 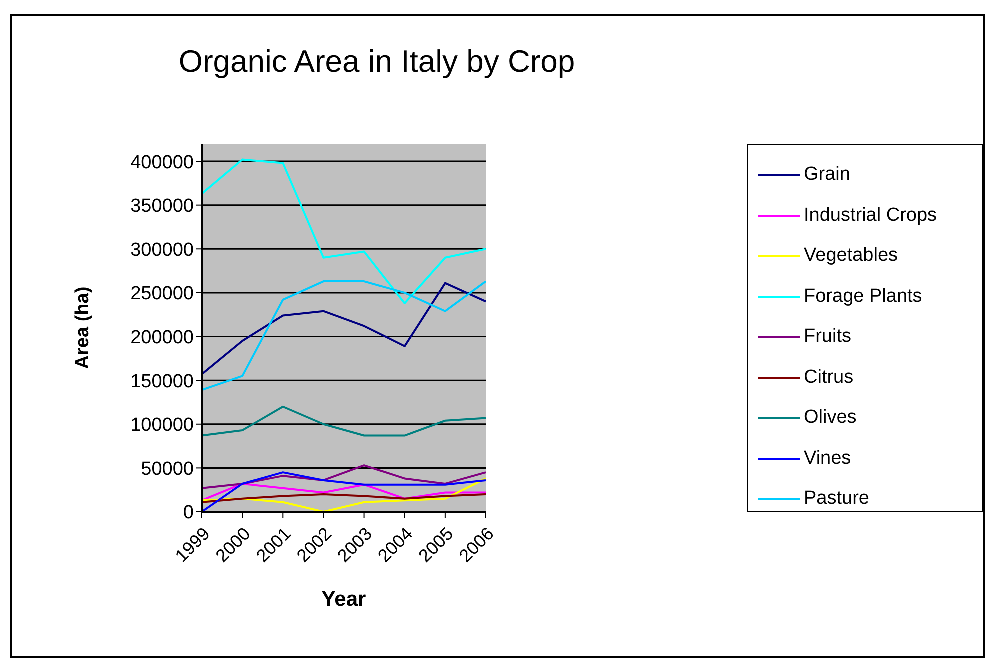 I want to click on legend-label: Pasture, so click(x=837, y=499).